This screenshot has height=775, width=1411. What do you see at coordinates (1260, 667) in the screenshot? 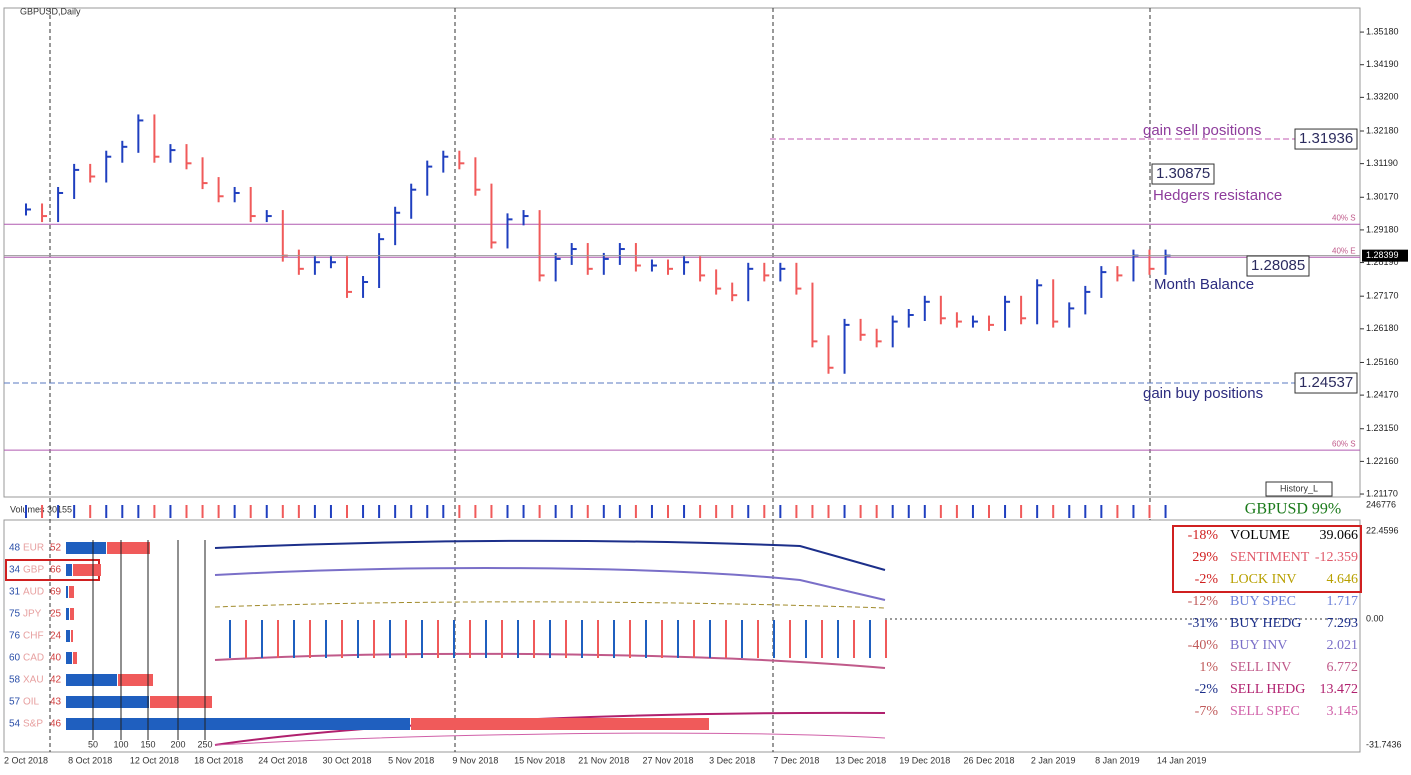
I see `row-name: SELL INV` at bounding box center [1260, 667].